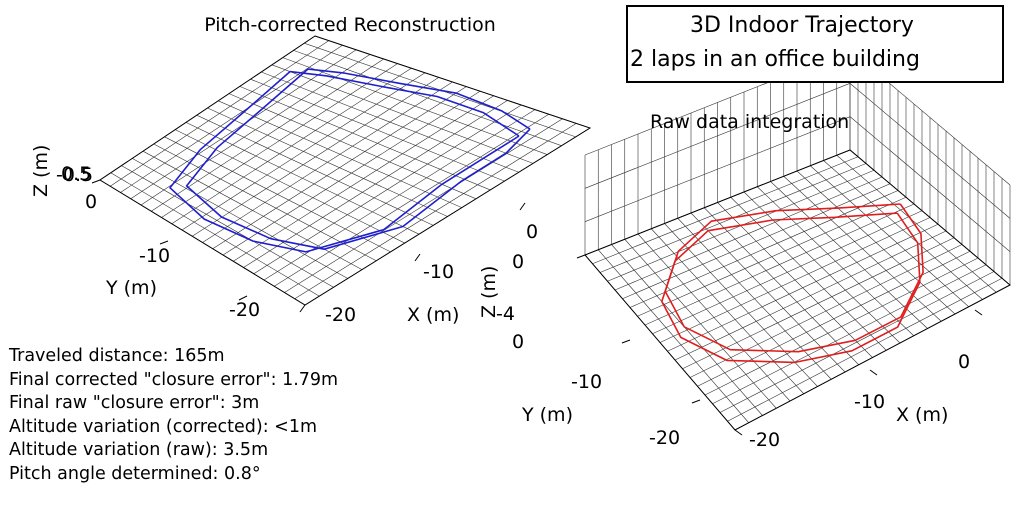 The image size is (1014, 512). What do you see at coordinates (244, 310) in the screenshot?
I see `corrected-plot-ytick-2: -20` at bounding box center [244, 310].